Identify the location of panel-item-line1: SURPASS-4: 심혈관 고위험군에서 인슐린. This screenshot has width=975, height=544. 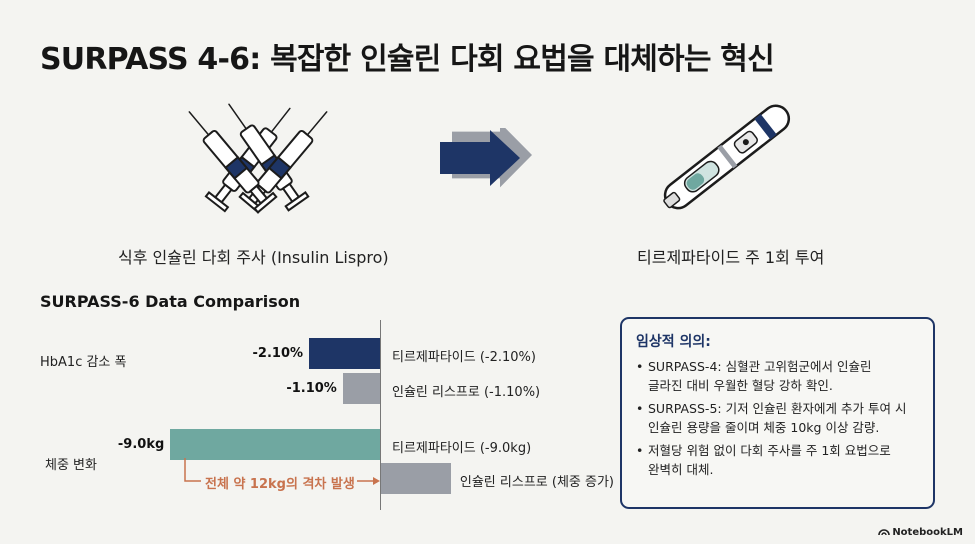
(760, 366).